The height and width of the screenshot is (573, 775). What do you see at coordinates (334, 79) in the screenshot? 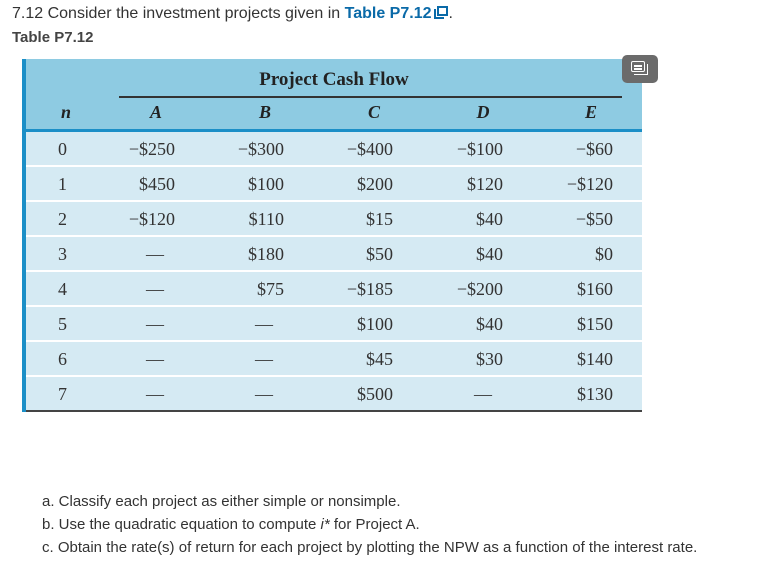
I see `group-header: Project Cash Flow` at bounding box center [334, 79].